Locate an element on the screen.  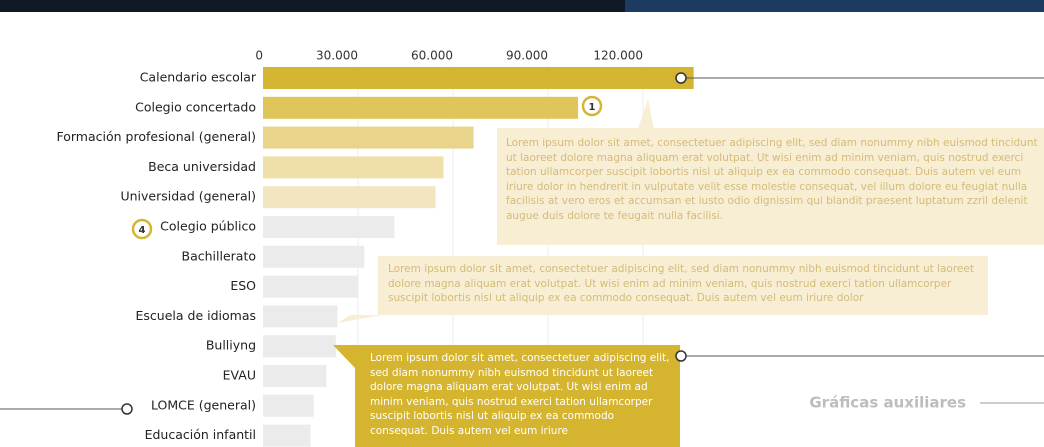
y-tick-label: EVAU is located at coordinates (239, 375).